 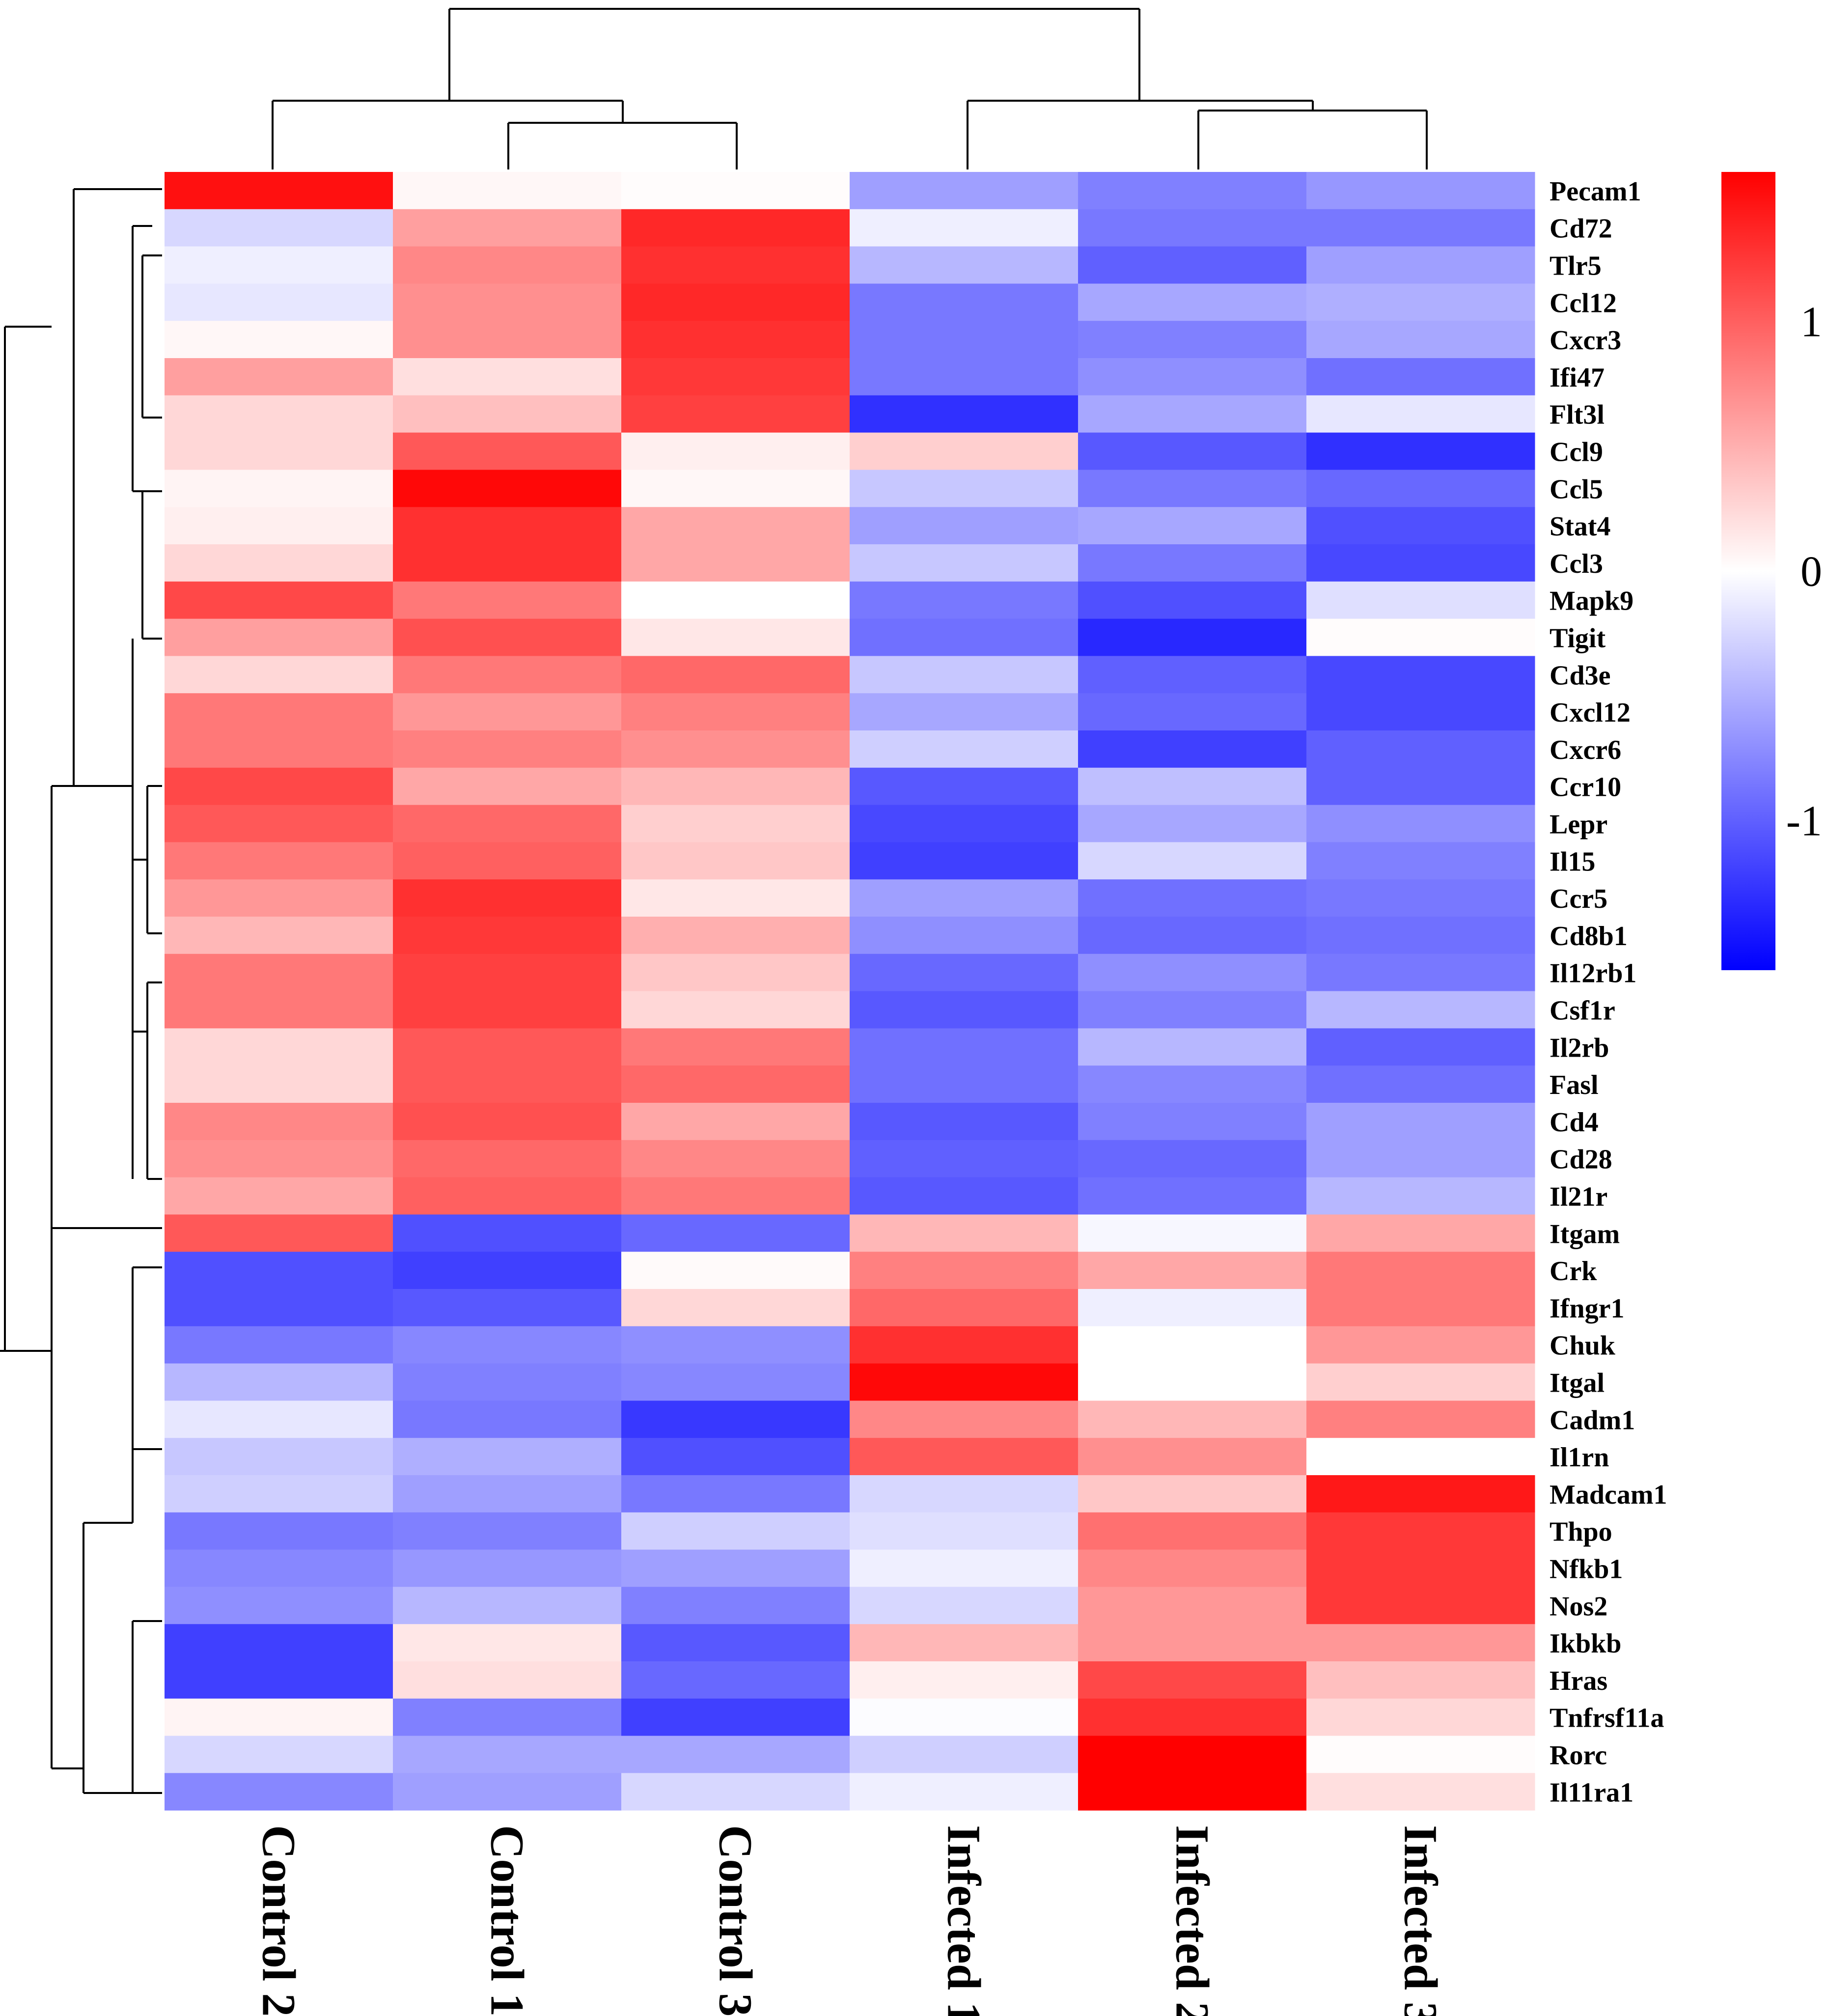 What do you see at coordinates (1584, 303) in the screenshot?
I see `row-label: Ccl12` at bounding box center [1584, 303].